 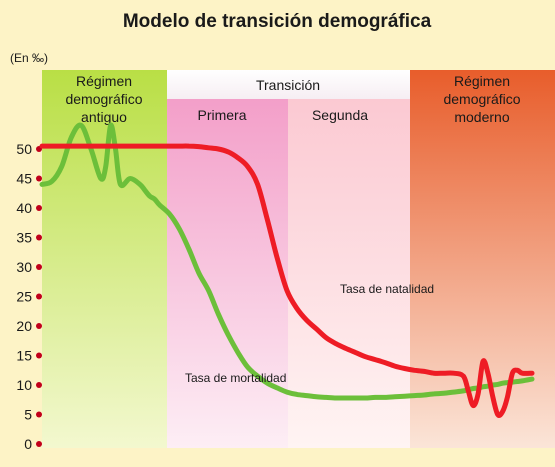 What do you see at coordinates (481, 99) in the screenshot?
I see `phase-modern-line-2: demográfico` at bounding box center [481, 99].